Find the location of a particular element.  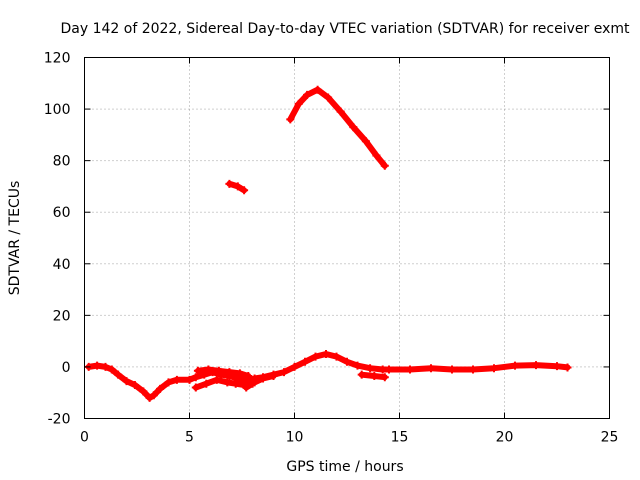

x-tick-label: 15 is located at coordinates (400, 438).